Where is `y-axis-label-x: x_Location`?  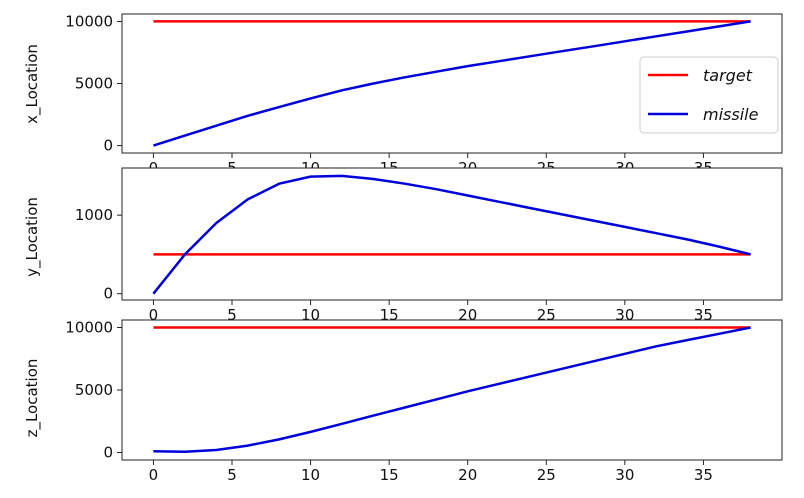
y-axis-label-x: x_Location is located at coordinates (32, 84).